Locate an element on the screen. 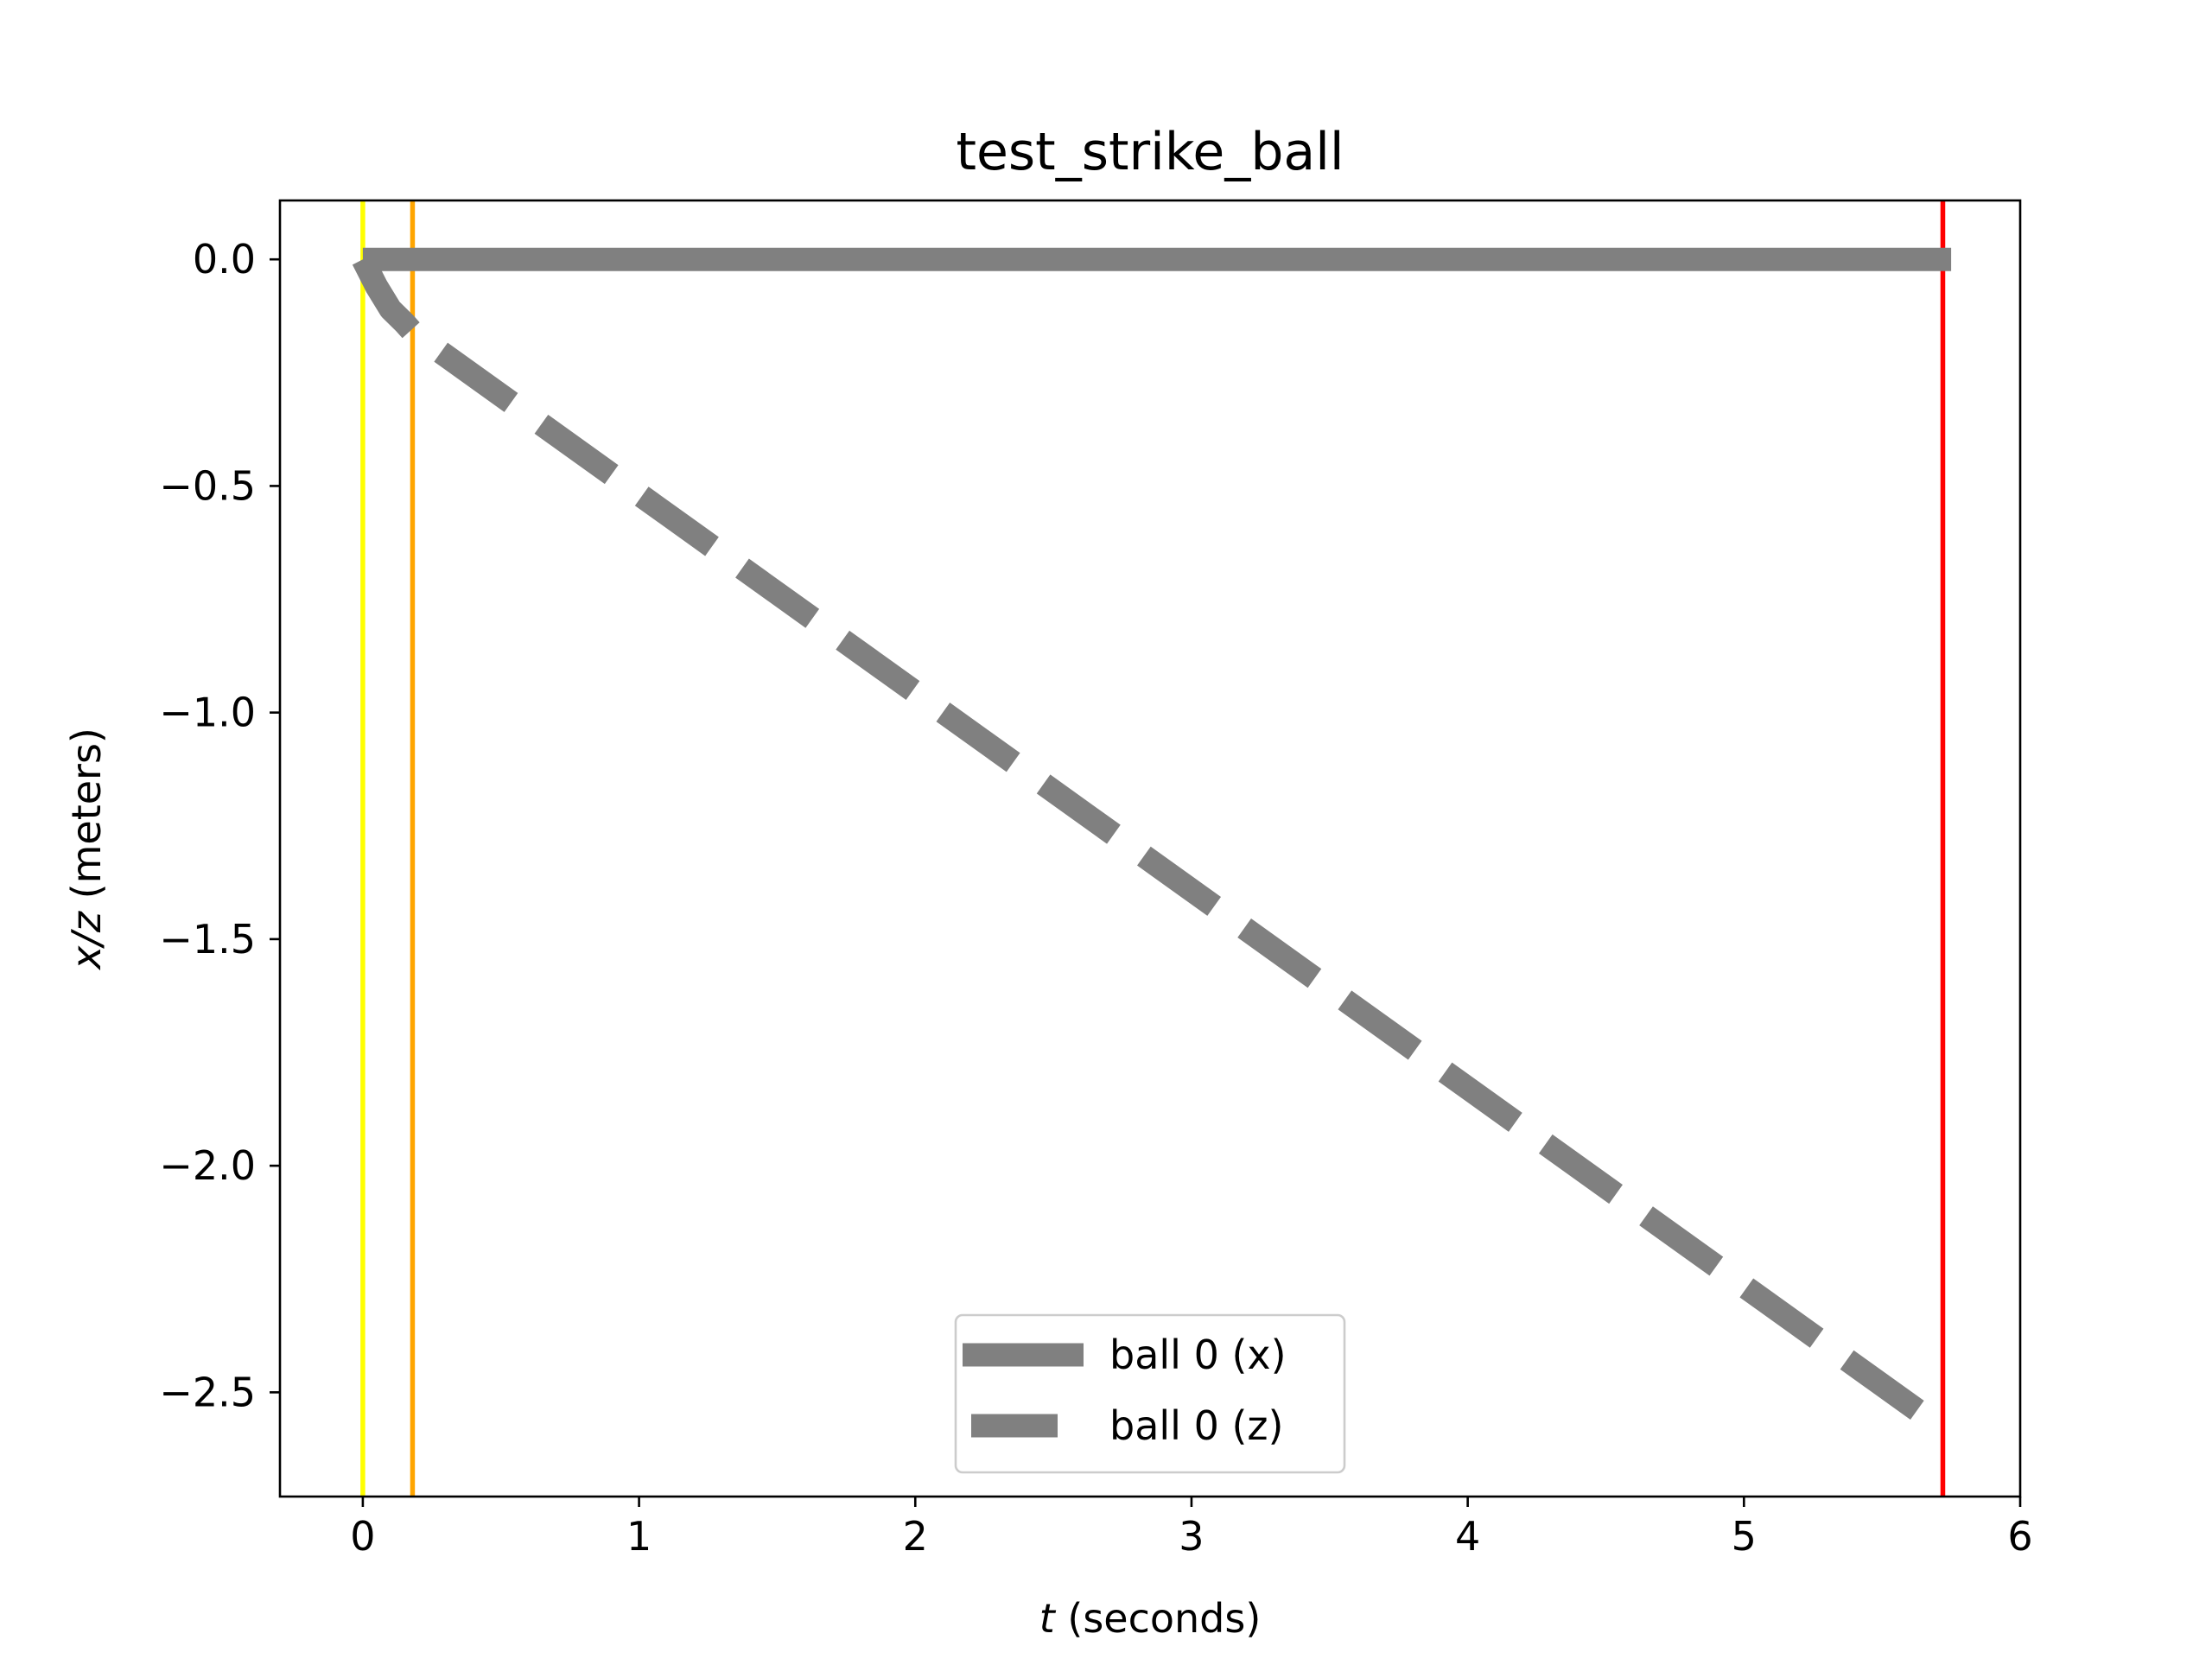 Image resolution: width=2212 pixels, height=1659 pixels. legend: ball 0 (x) ball 0 (z) is located at coordinates (1150, 1393).